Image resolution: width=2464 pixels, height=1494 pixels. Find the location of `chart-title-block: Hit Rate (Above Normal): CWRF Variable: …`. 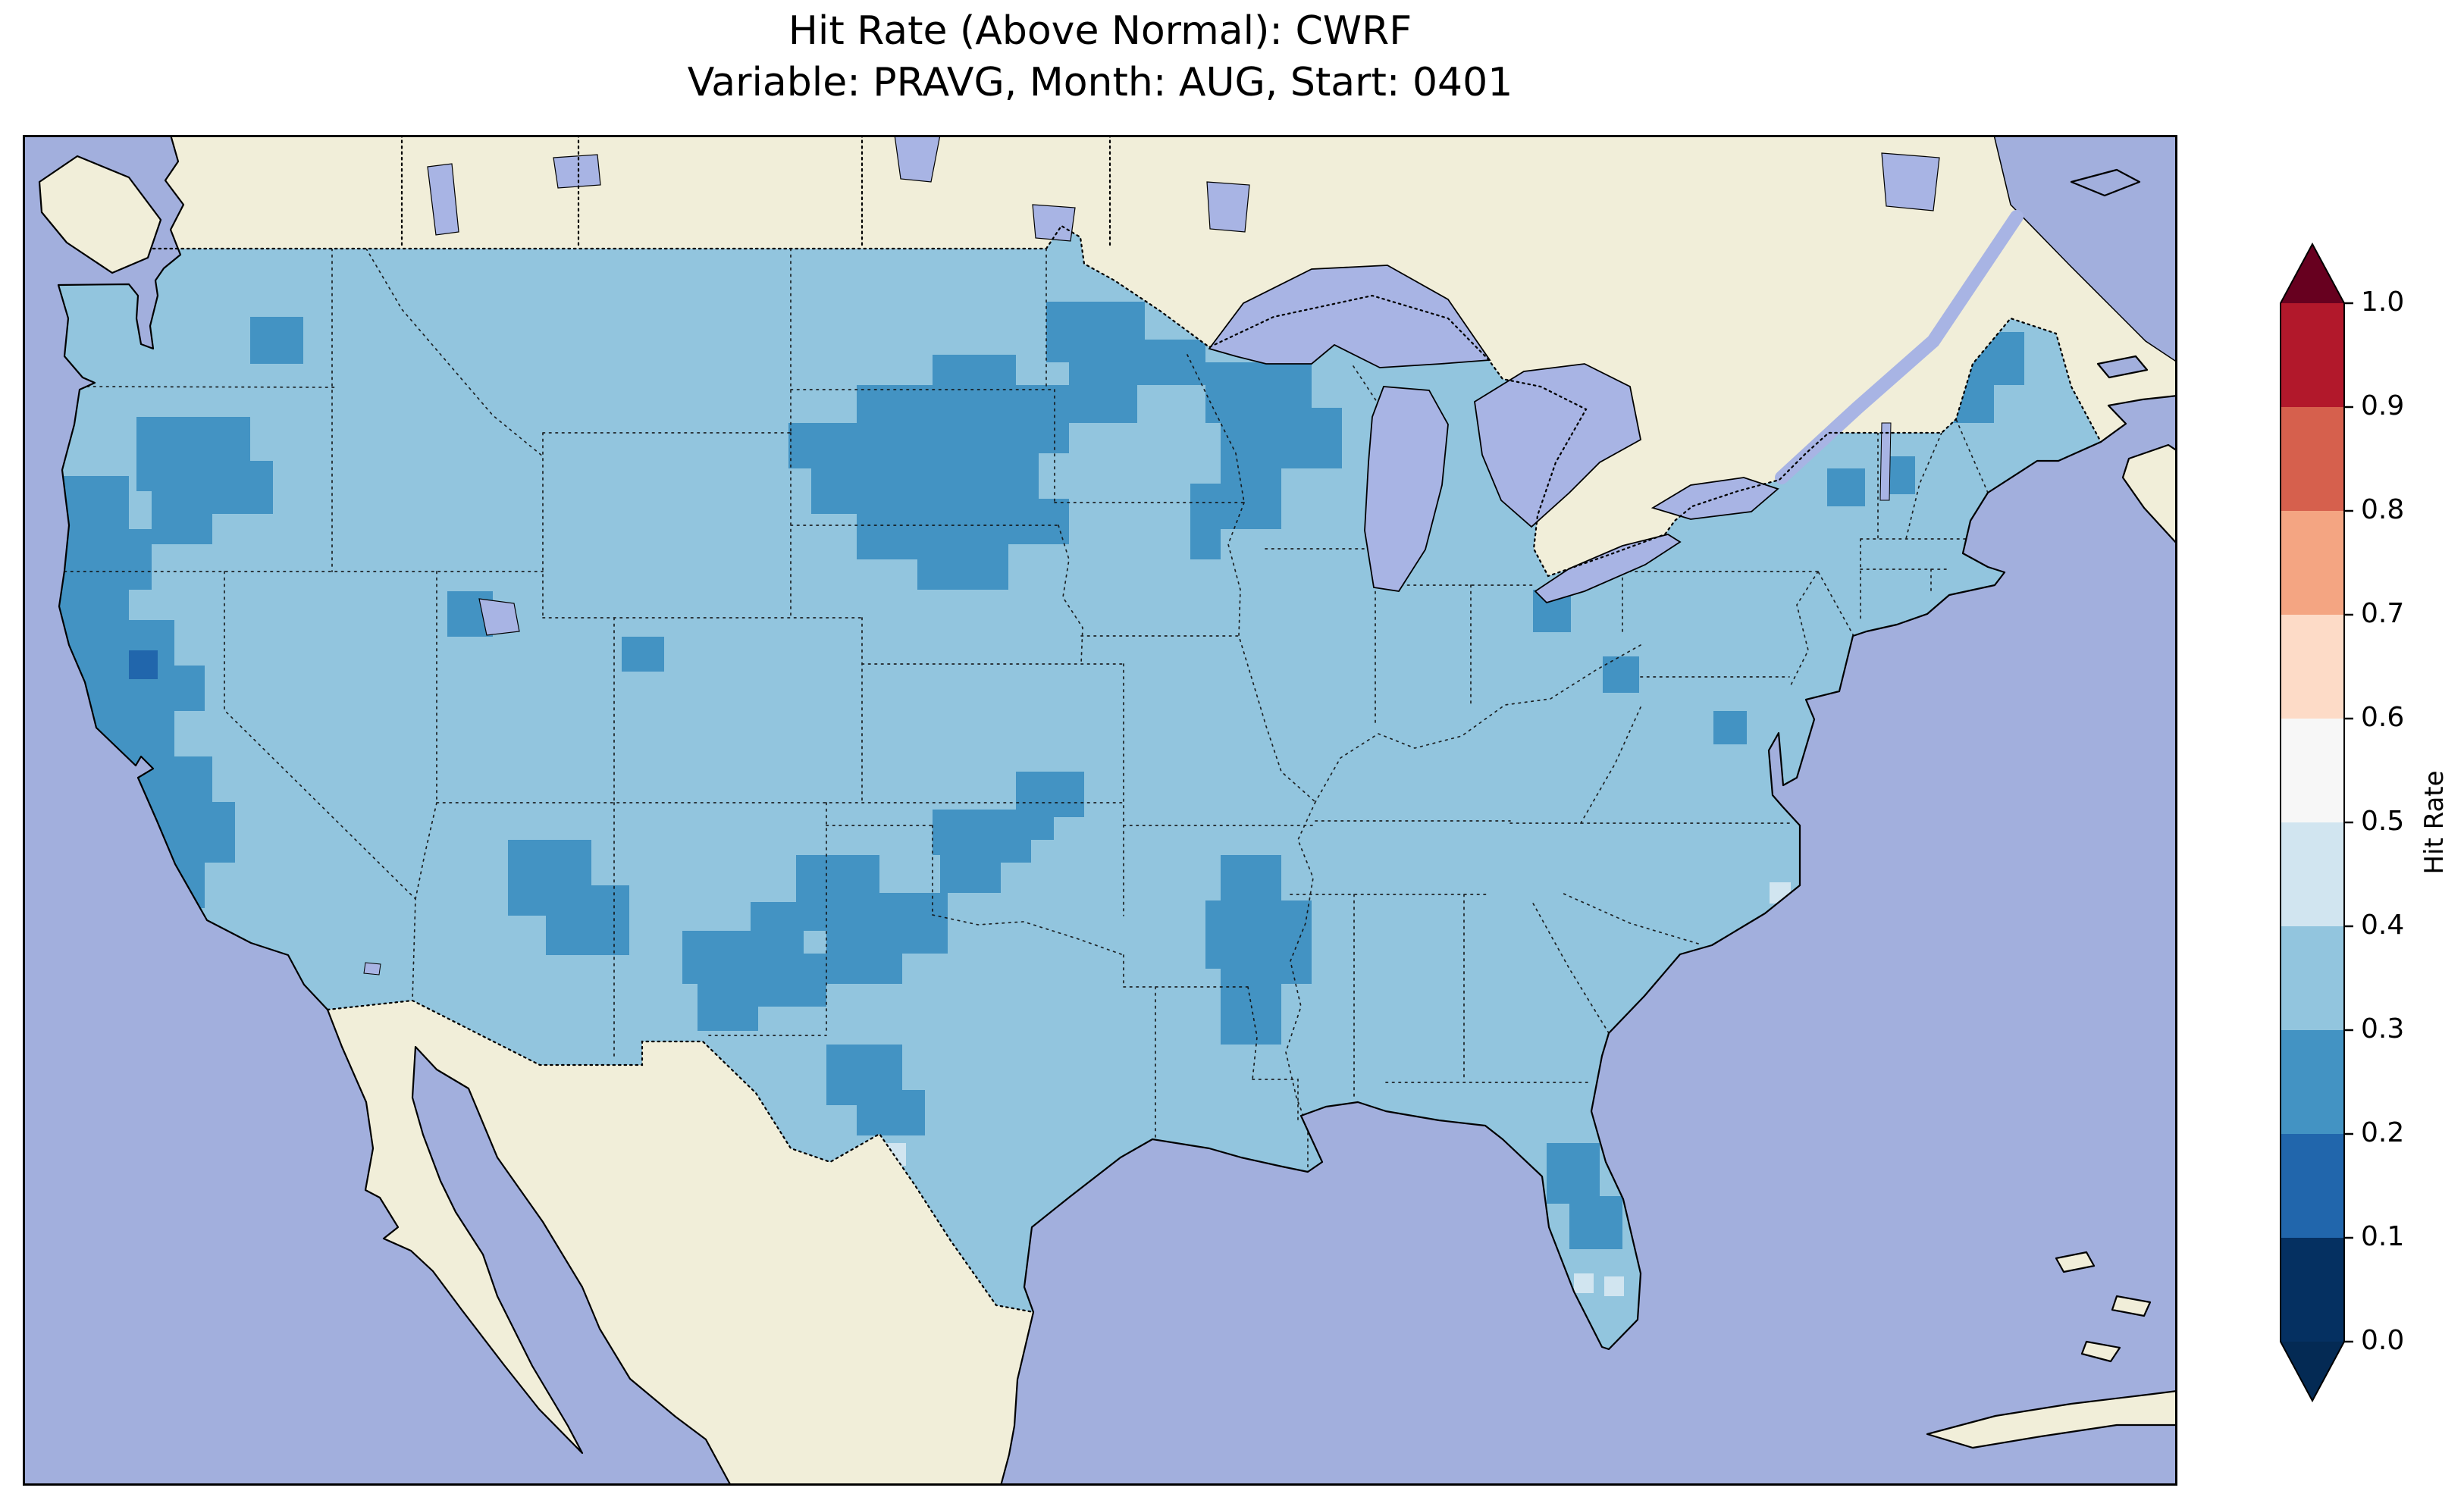

chart-title-block: Hit Rate (Above Normal): CWRF Variable: … is located at coordinates (1100, 57).